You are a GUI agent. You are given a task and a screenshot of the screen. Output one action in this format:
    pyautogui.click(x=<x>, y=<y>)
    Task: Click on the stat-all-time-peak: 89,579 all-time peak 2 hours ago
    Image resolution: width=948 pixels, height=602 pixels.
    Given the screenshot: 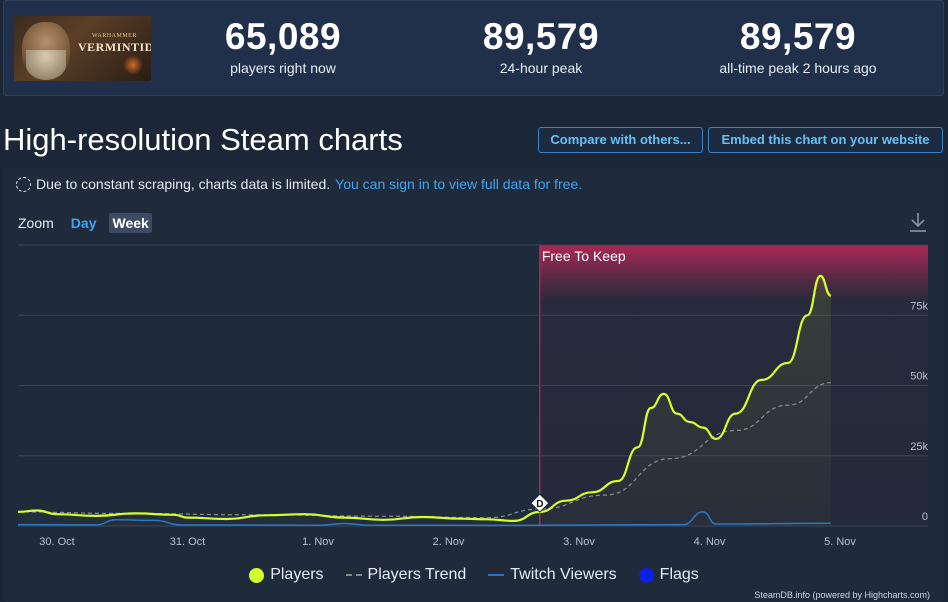 What is the action you would take?
    pyautogui.click(x=798, y=46)
    